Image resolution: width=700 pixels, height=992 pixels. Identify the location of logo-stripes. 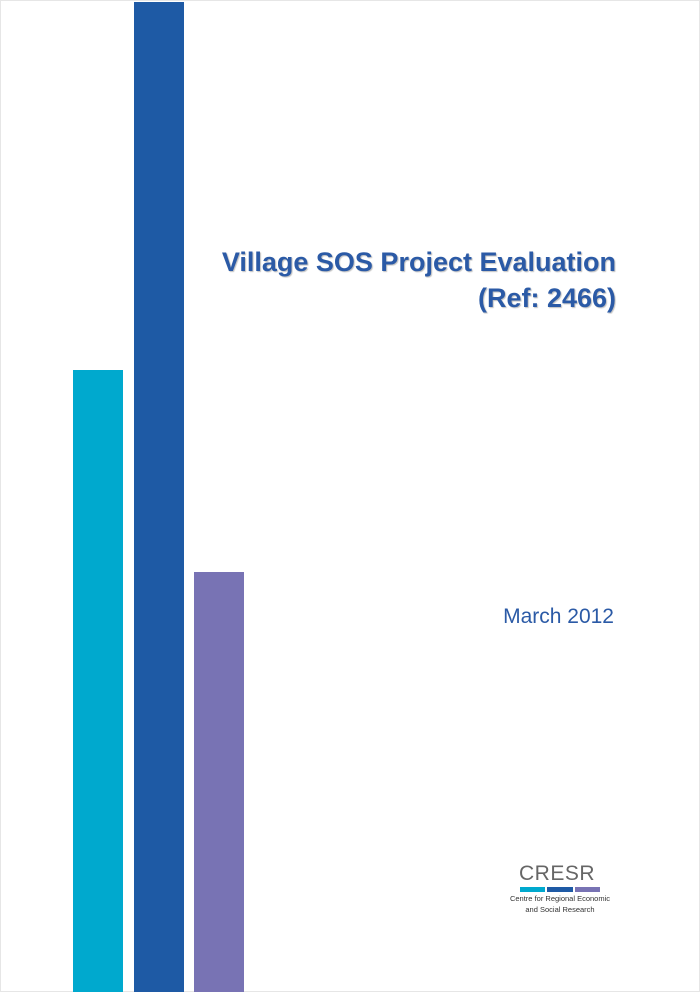
(560, 889).